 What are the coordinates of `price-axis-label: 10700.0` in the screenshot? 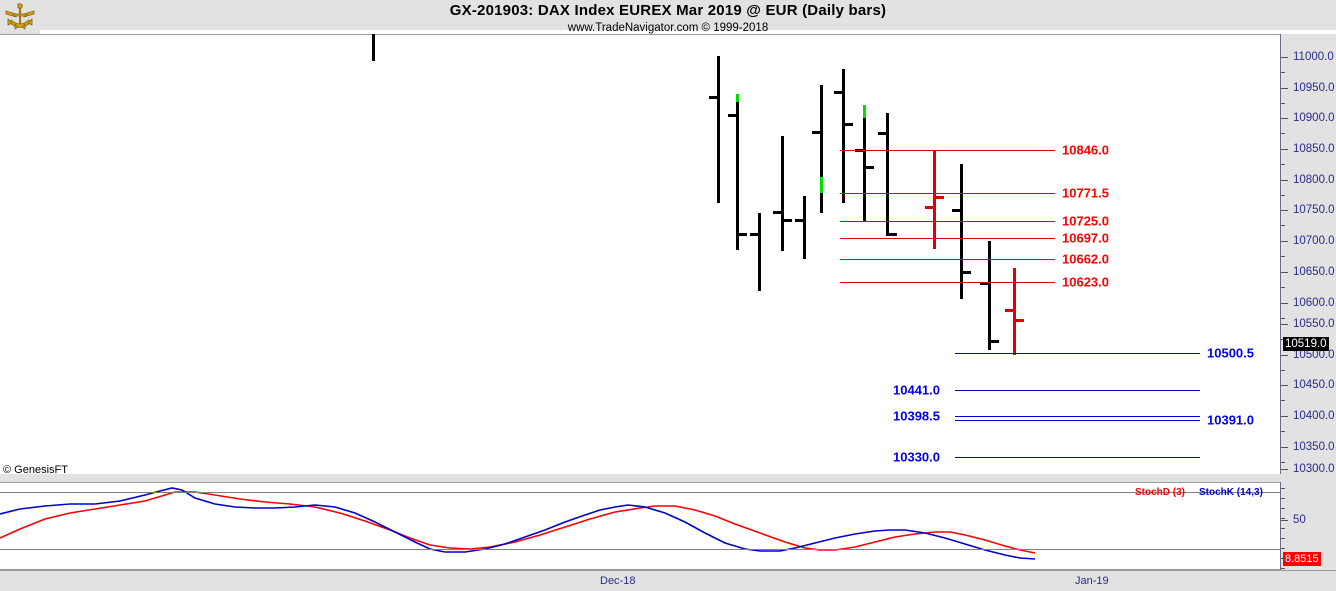 It's located at (1314, 241).